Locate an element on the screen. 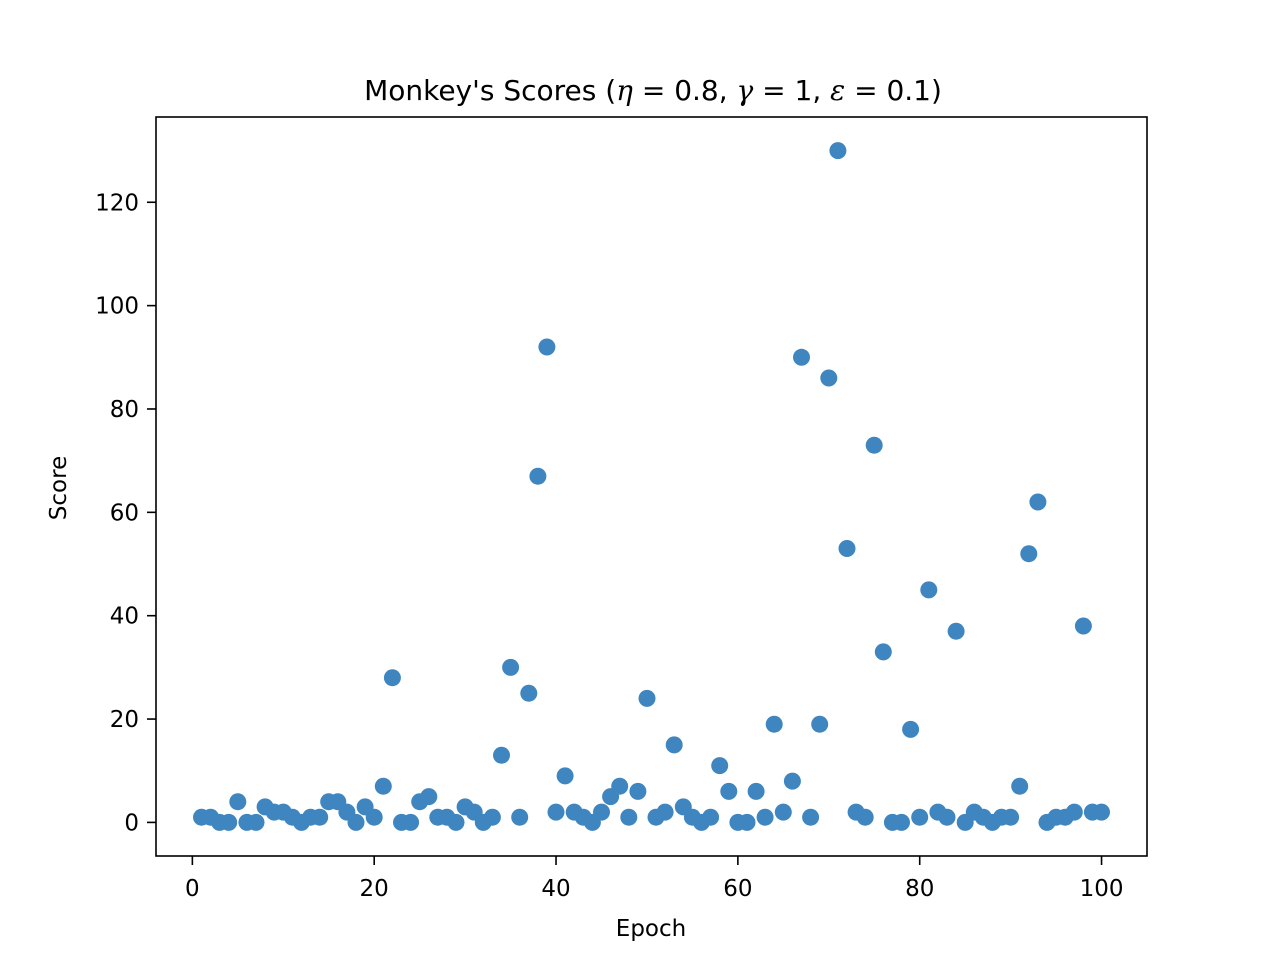 Image resolution: width=1266 pixels, height=969 pixels. y-tick-label: 0 is located at coordinates (131, 823).